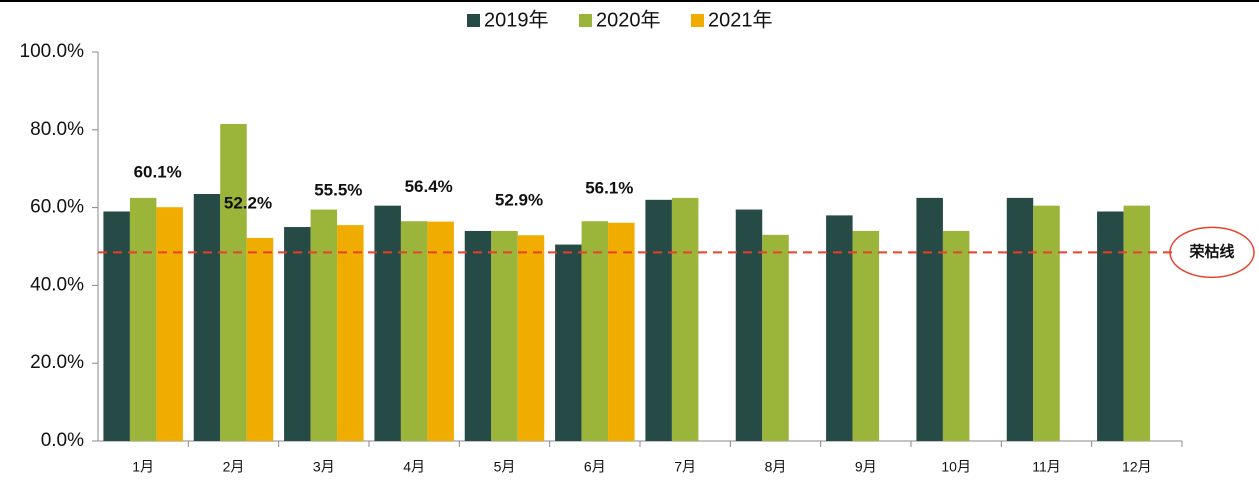 Image resolution: width=1259 pixels, height=496 pixels. Describe the element at coordinates (234, 467) in the screenshot. I see `x-tick-label: 2月` at that location.